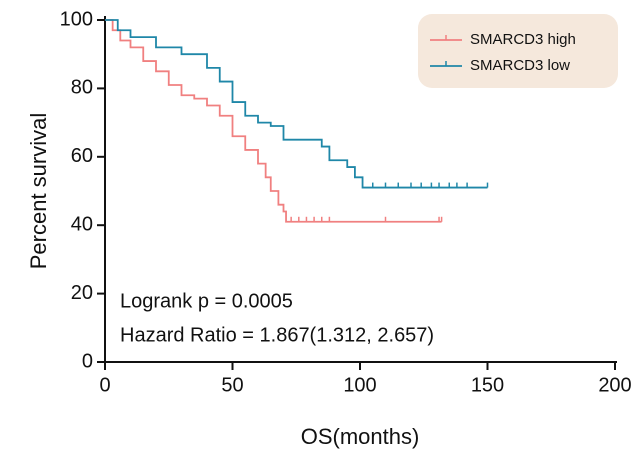  I want to click on y-tick-label: 60, so click(82, 156).